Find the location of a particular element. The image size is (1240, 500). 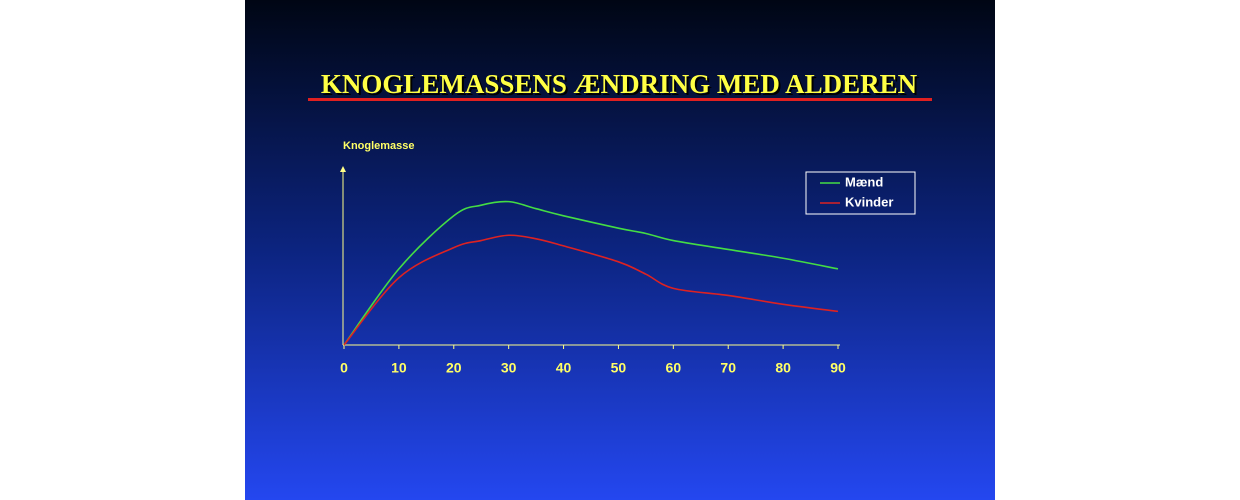

x-tick-label: 50 is located at coordinates (619, 368).